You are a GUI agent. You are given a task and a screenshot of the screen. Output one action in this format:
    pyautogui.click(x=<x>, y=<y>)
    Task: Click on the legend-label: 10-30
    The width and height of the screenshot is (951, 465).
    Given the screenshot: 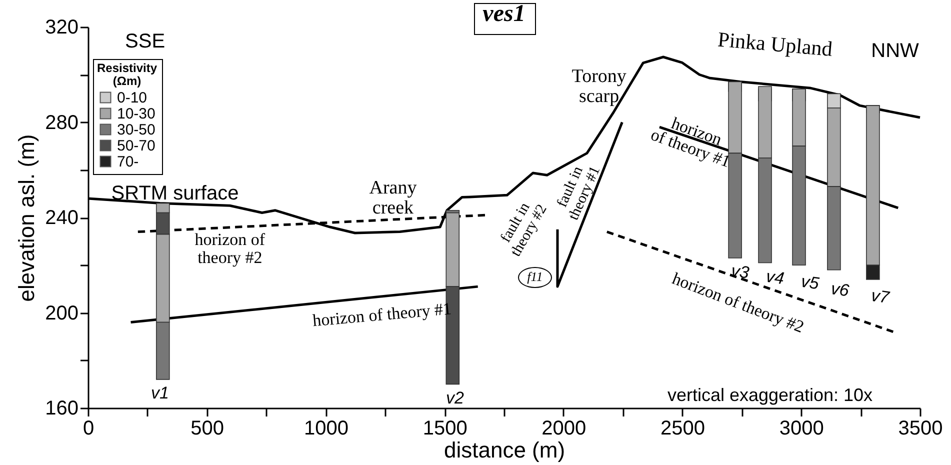 What is the action you would take?
    pyautogui.click(x=136, y=114)
    